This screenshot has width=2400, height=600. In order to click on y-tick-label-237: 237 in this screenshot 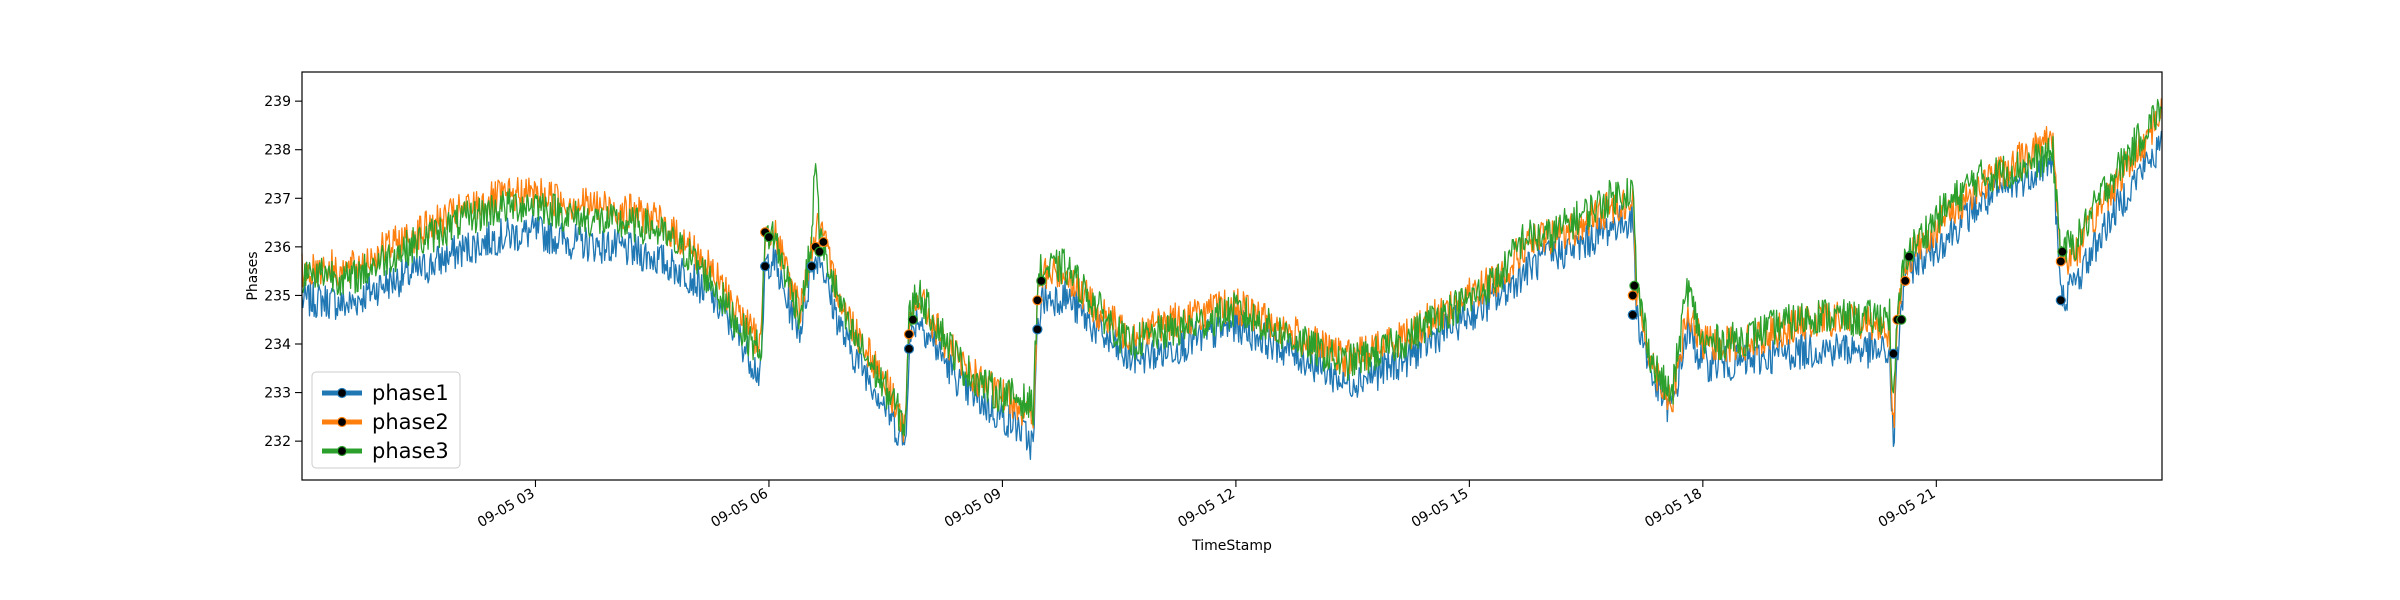, I will do `click(277, 199)`.